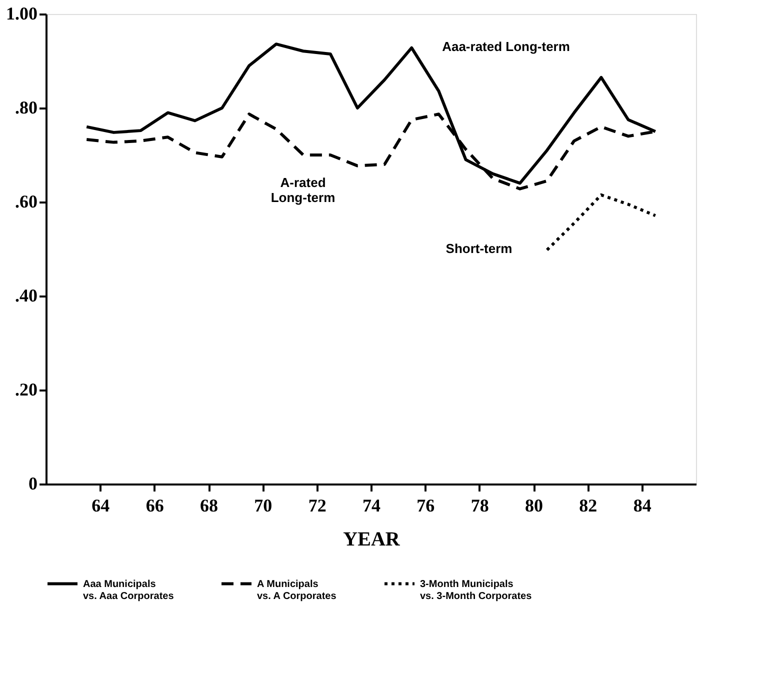 This screenshot has width=763, height=688. Describe the element at coordinates (479, 506) in the screenshot. I see `x-tick-label: 78` at that location.